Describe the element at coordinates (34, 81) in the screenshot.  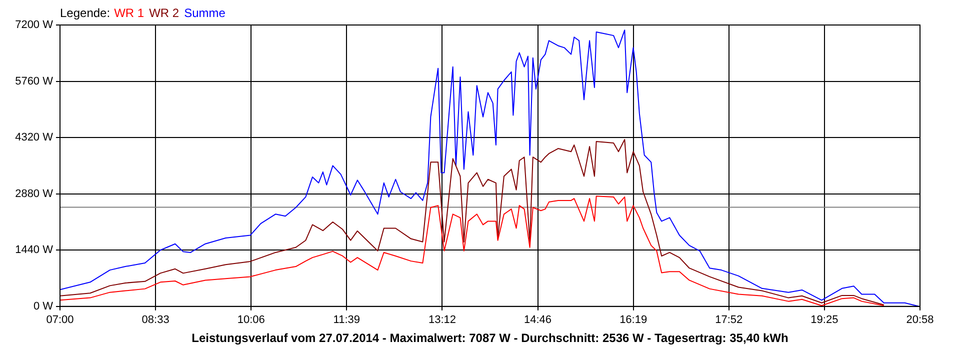
I see `y-tick-label: 5760 W` at that location.